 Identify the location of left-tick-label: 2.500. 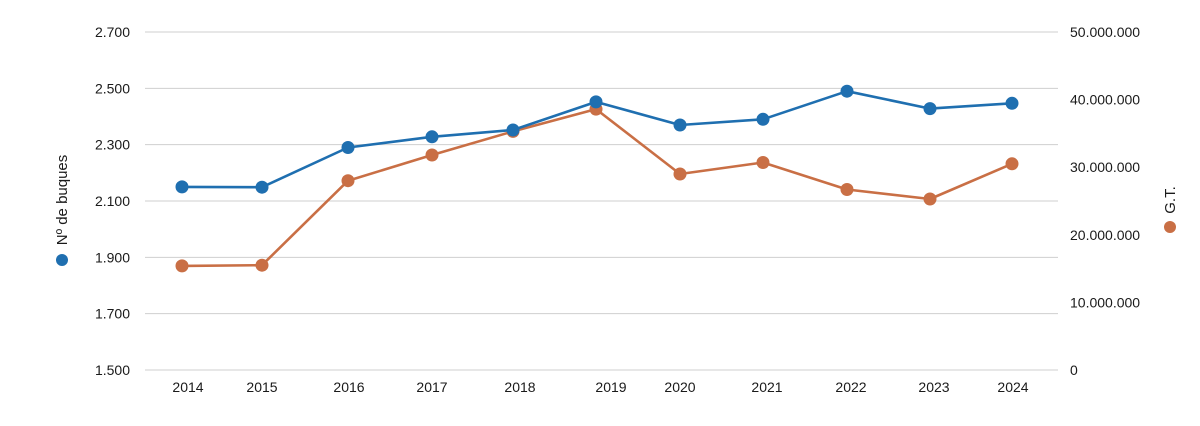
(112, 88).